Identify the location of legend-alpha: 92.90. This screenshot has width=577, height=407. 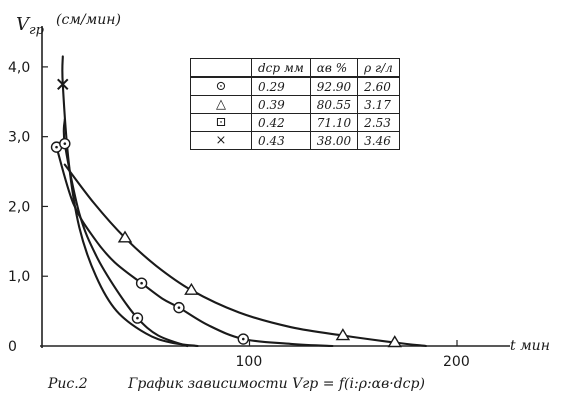
(334, 86).